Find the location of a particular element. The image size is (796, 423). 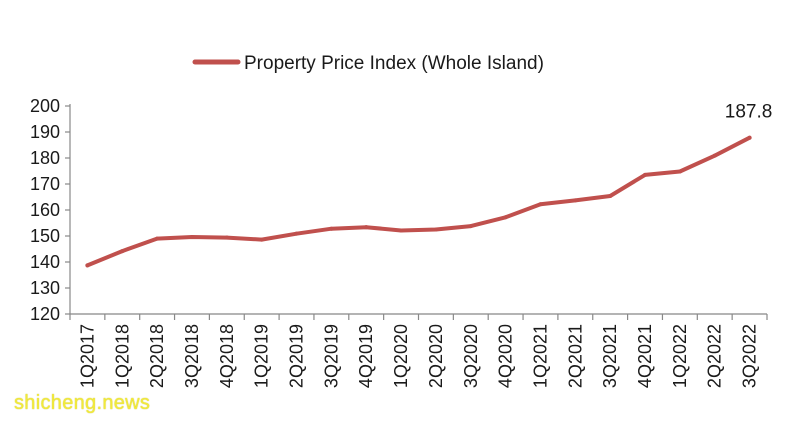

x-tick-label: 3Q2020 is located at coordinates (471, 356).